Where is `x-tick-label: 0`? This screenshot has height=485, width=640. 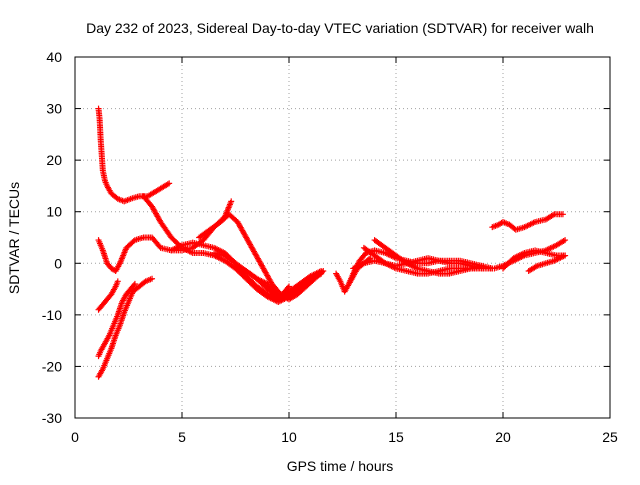
x-tick-label: 0 is located at coordinates (75, 437).